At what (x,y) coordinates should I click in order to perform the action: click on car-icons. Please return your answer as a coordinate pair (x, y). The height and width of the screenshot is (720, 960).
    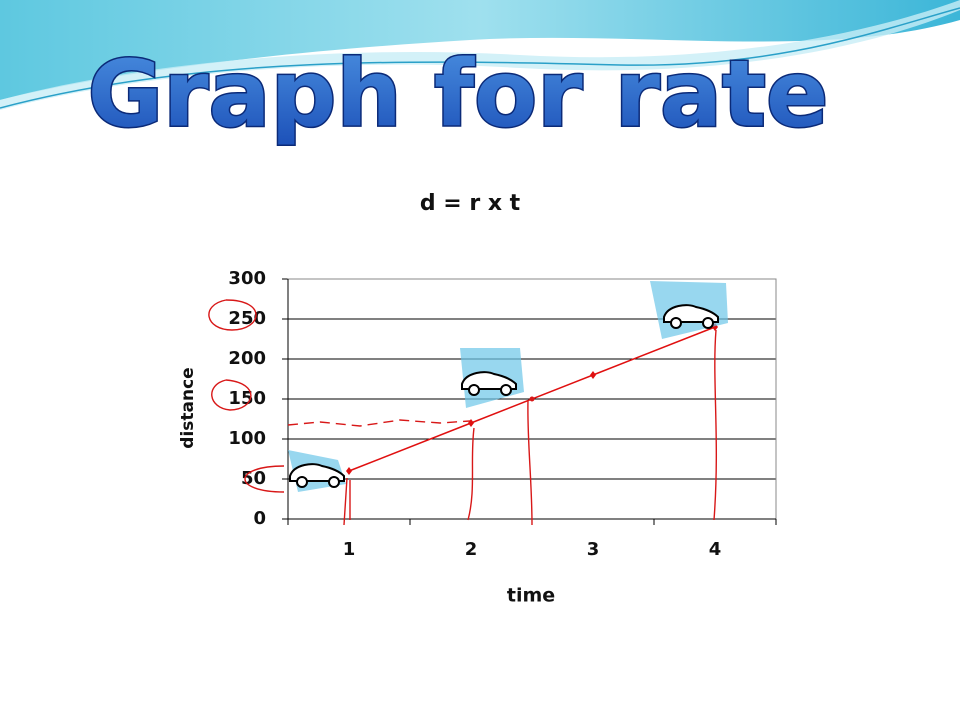
    Looking at the image, I should click on (508, 386).